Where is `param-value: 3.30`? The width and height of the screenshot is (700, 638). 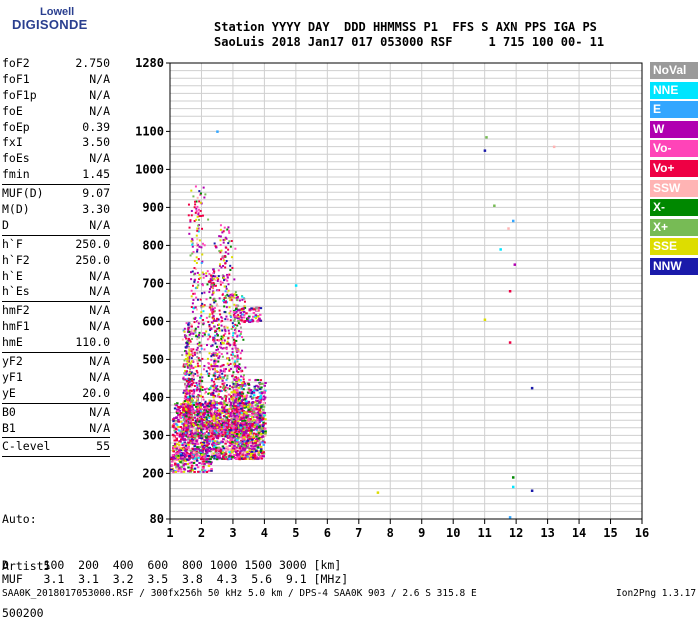
param-value: 3.30 is located at coordinates (96, 209).